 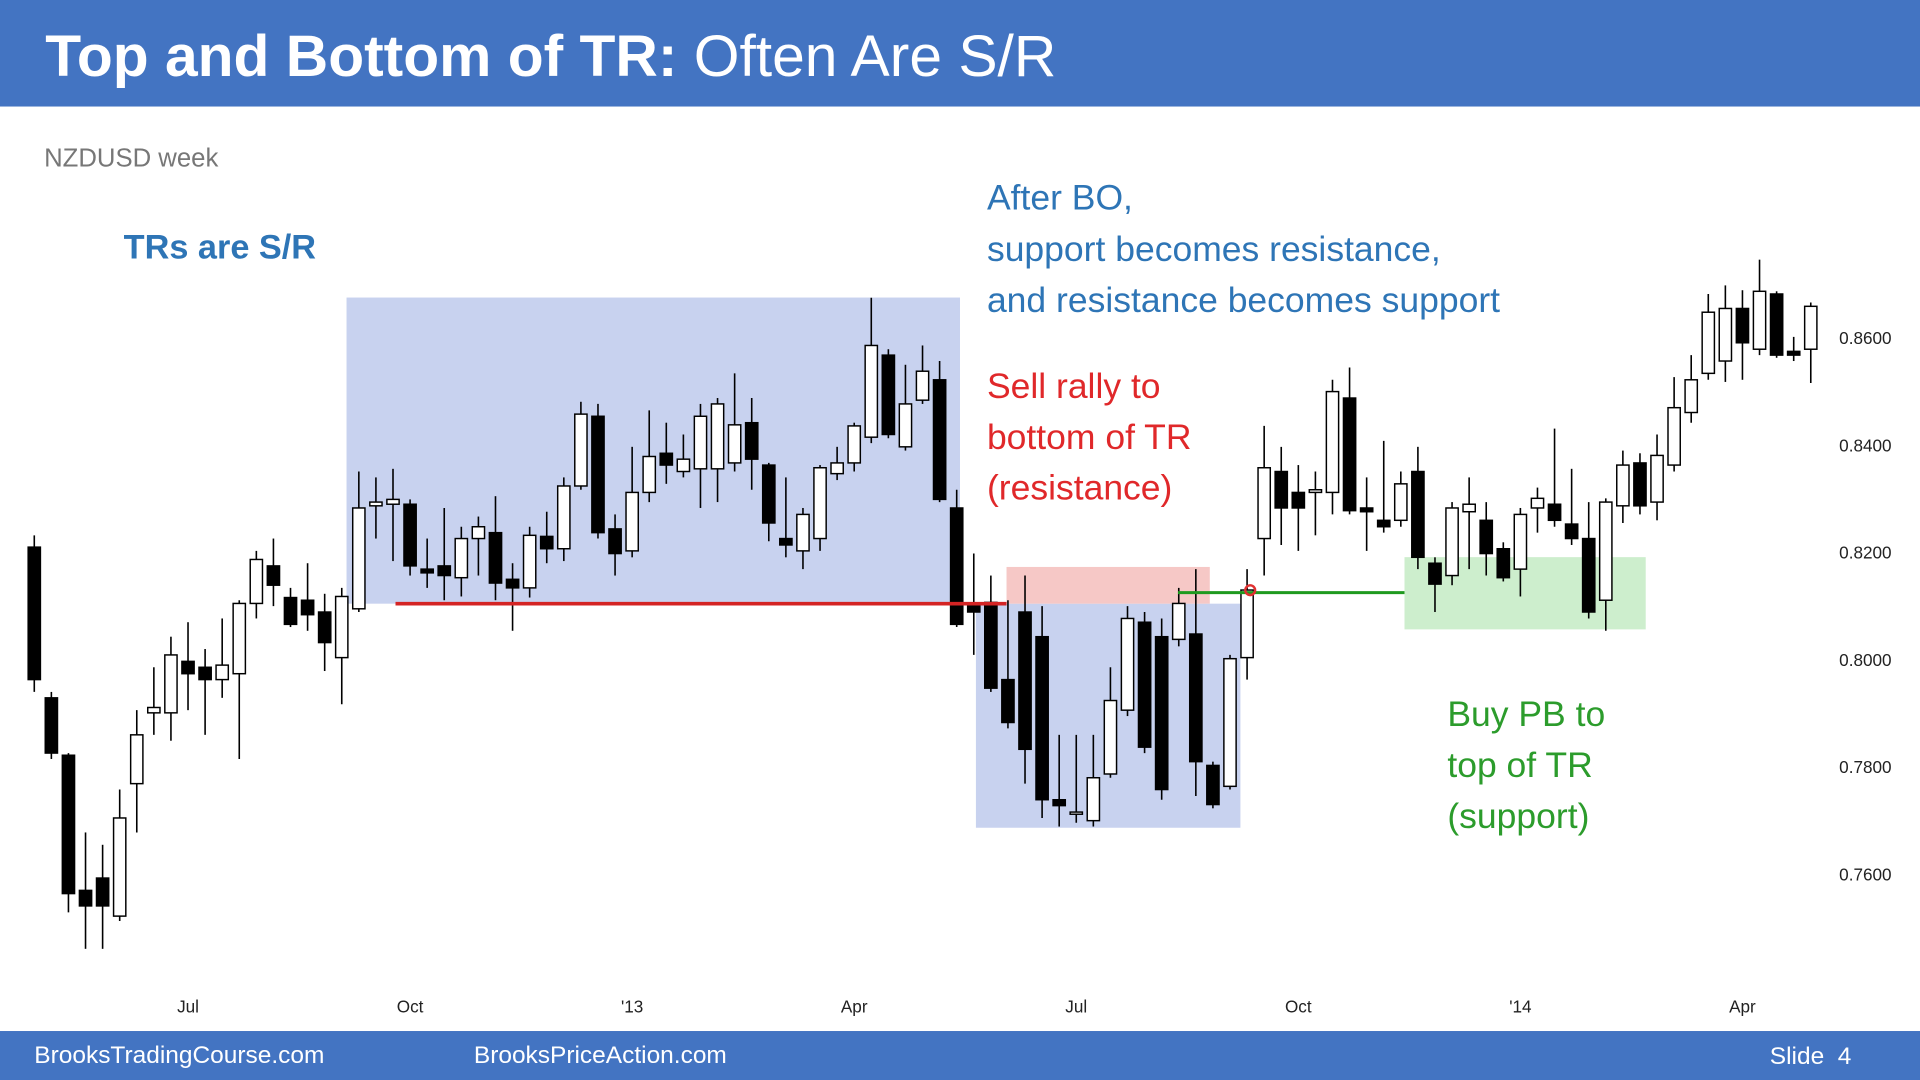 What do you see at coordinates (1520, 1007) in the screenshot?
I see `x-tick-label: '14` at bounding box center [1520, 1007].